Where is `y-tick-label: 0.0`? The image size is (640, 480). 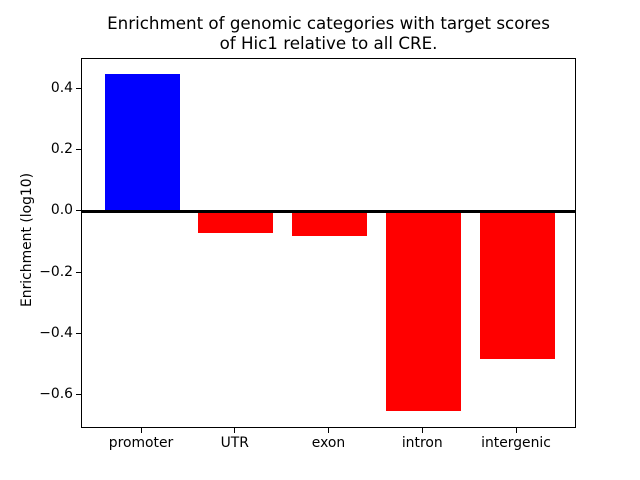 y-tick-label: 0.0 is located at coordinates (61, 210).